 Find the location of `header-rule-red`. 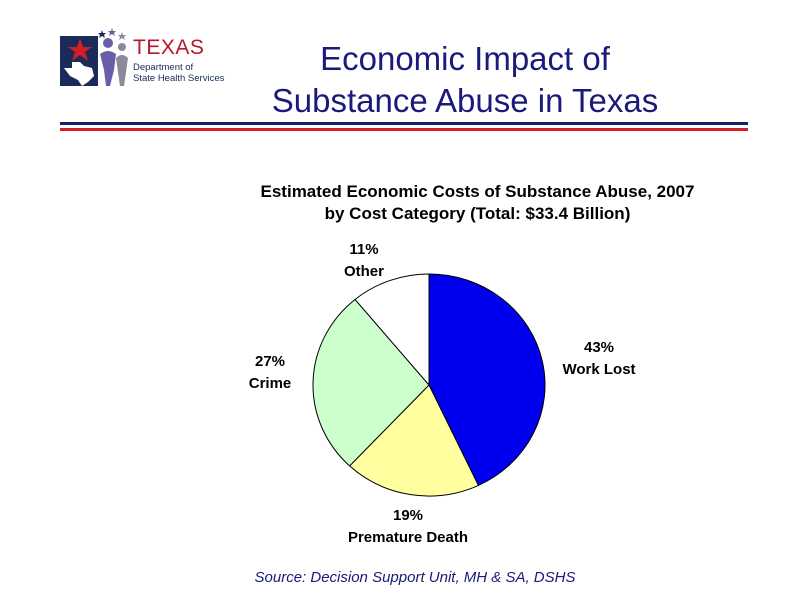

header-rule-red is located at coordinates (404, 129).